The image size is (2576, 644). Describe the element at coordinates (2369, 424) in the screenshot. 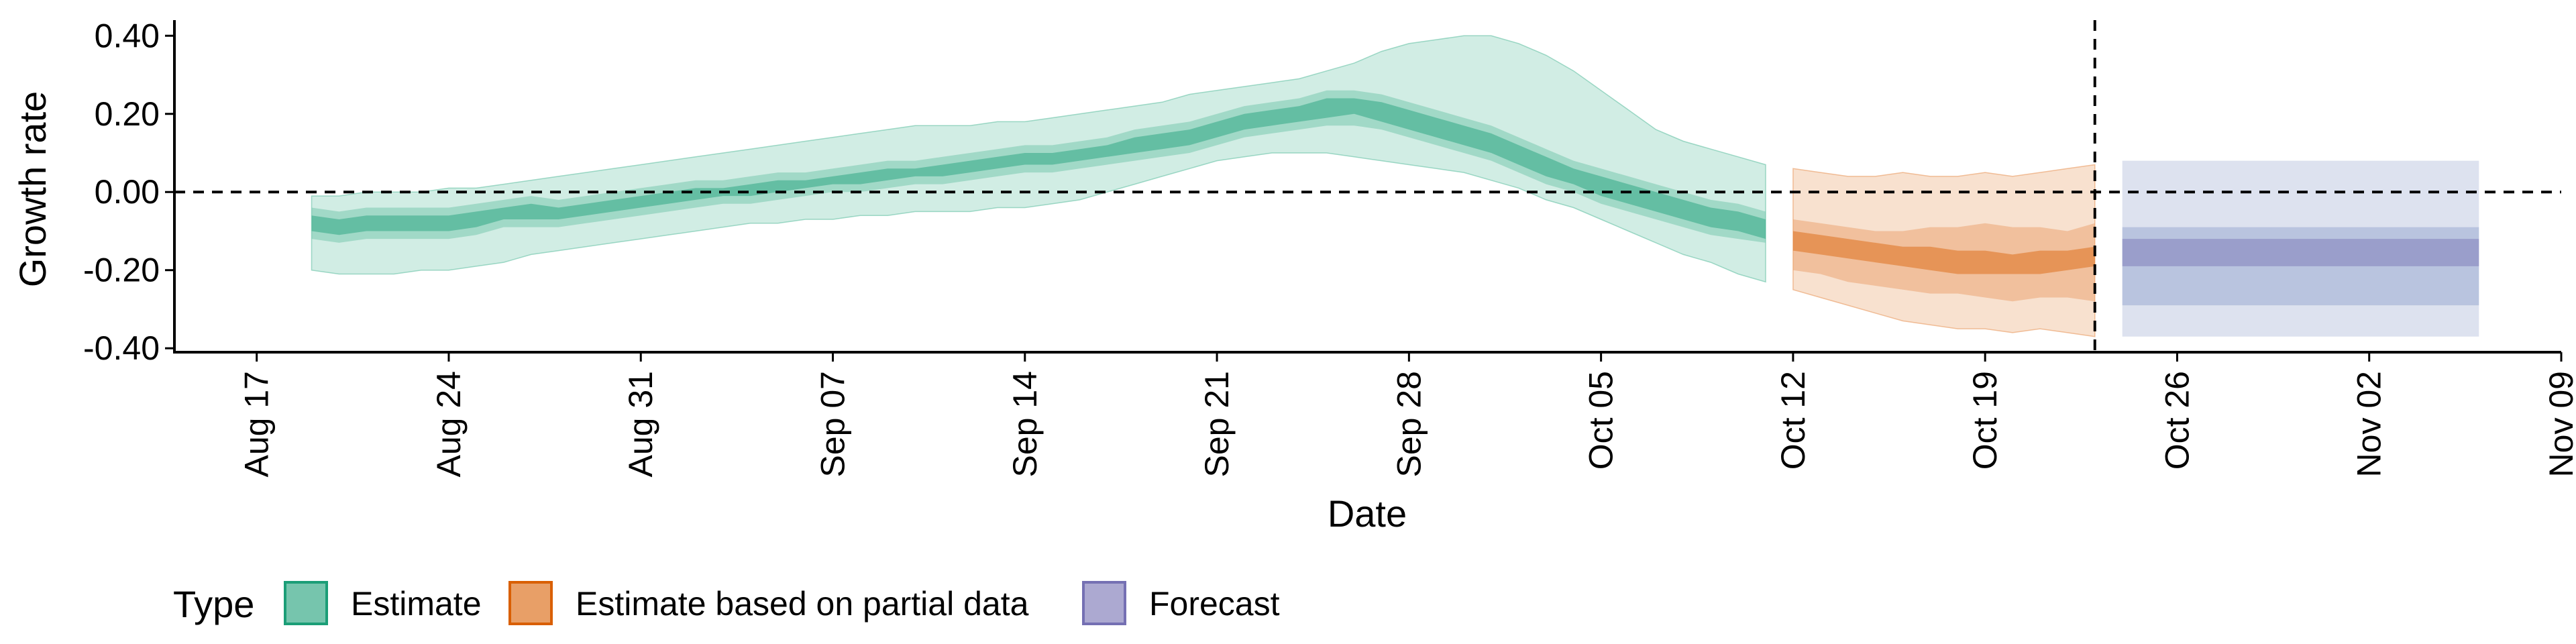

I see `x-tick-label: Nov 02` at that location.